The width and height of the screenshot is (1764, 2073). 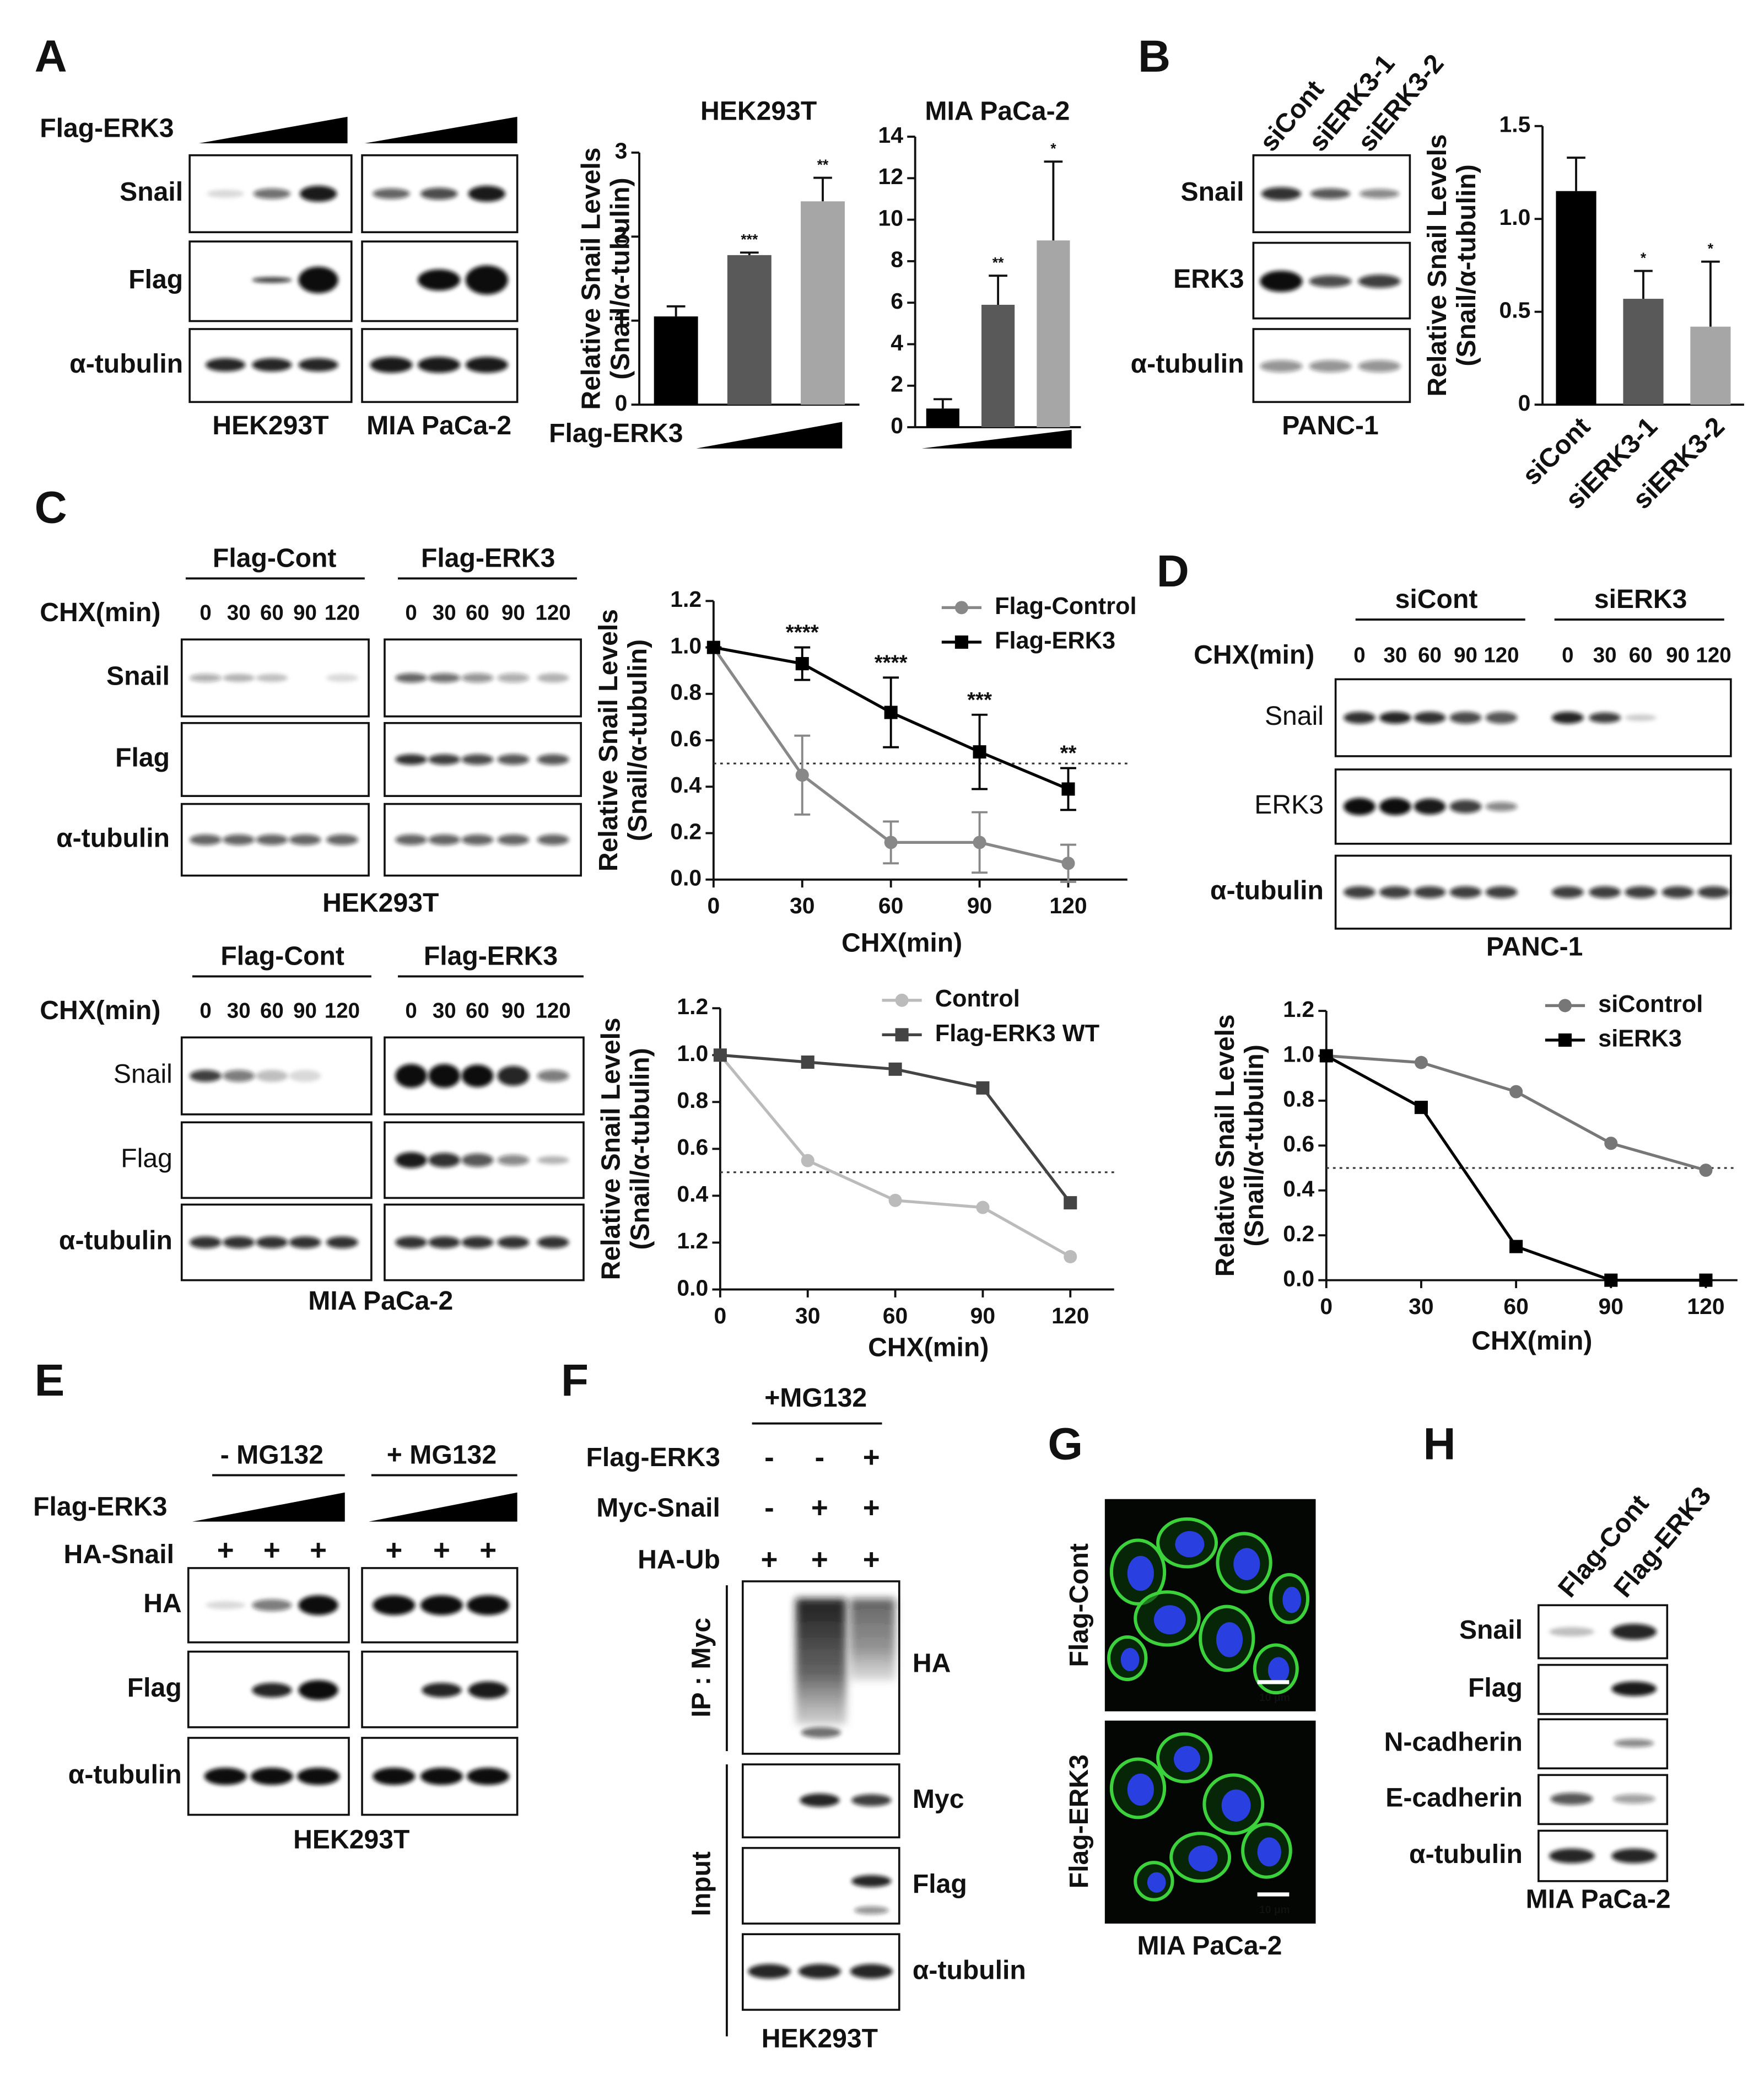 What do you see at coordinates (342, 613) in the screenshot?
I see `time-point: 120` at bounding box center [342, 613].